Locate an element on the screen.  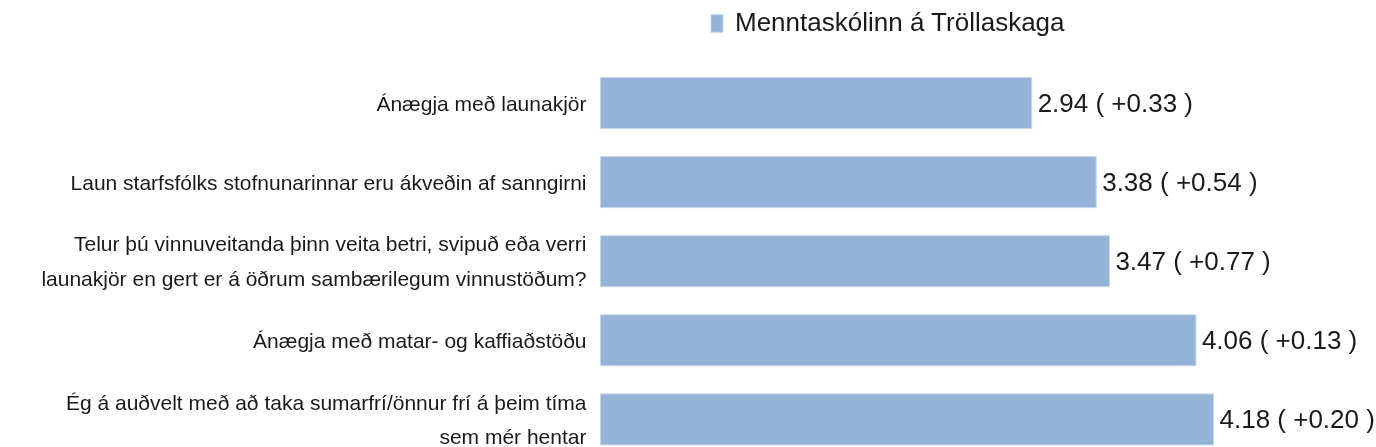
y-tick-label: Ég á auðvelt með að taka sumarfrí/önnur frí á þeim tíma sem mér hentar is located at coordinates (326, 418).